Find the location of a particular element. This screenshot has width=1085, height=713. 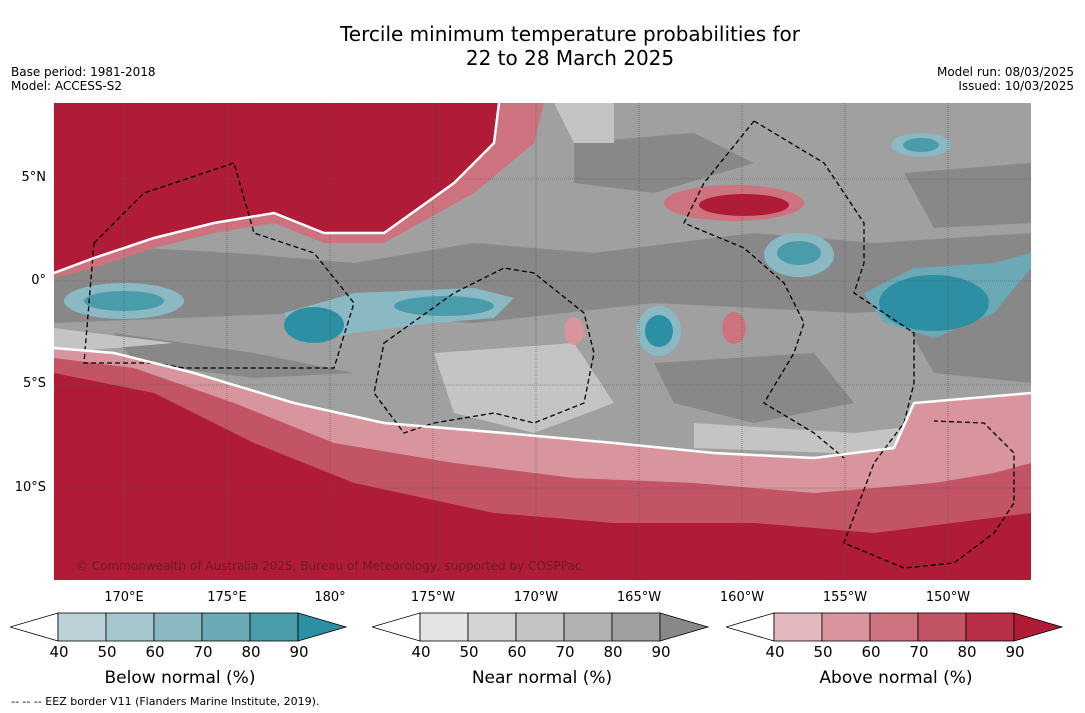

above-normal-blob-small is located at coordinates (734, 328).